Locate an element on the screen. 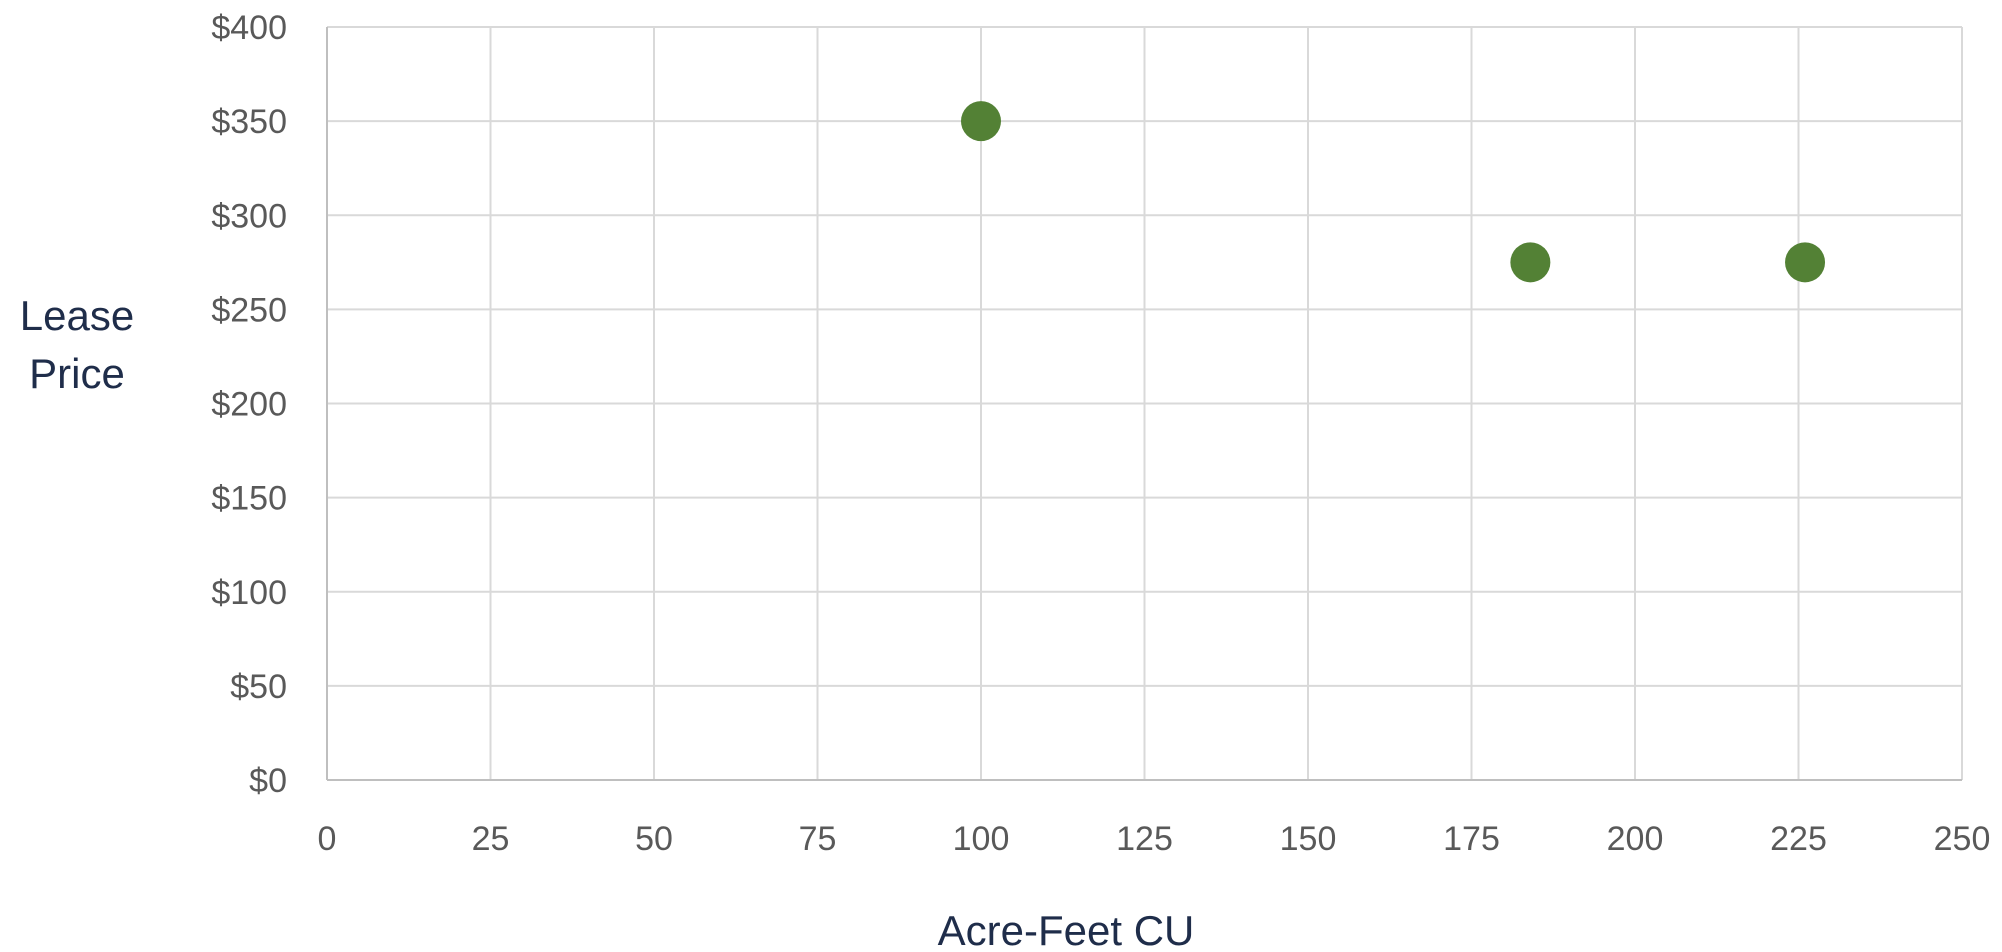  data-points is located at coordinates (1393, 192).